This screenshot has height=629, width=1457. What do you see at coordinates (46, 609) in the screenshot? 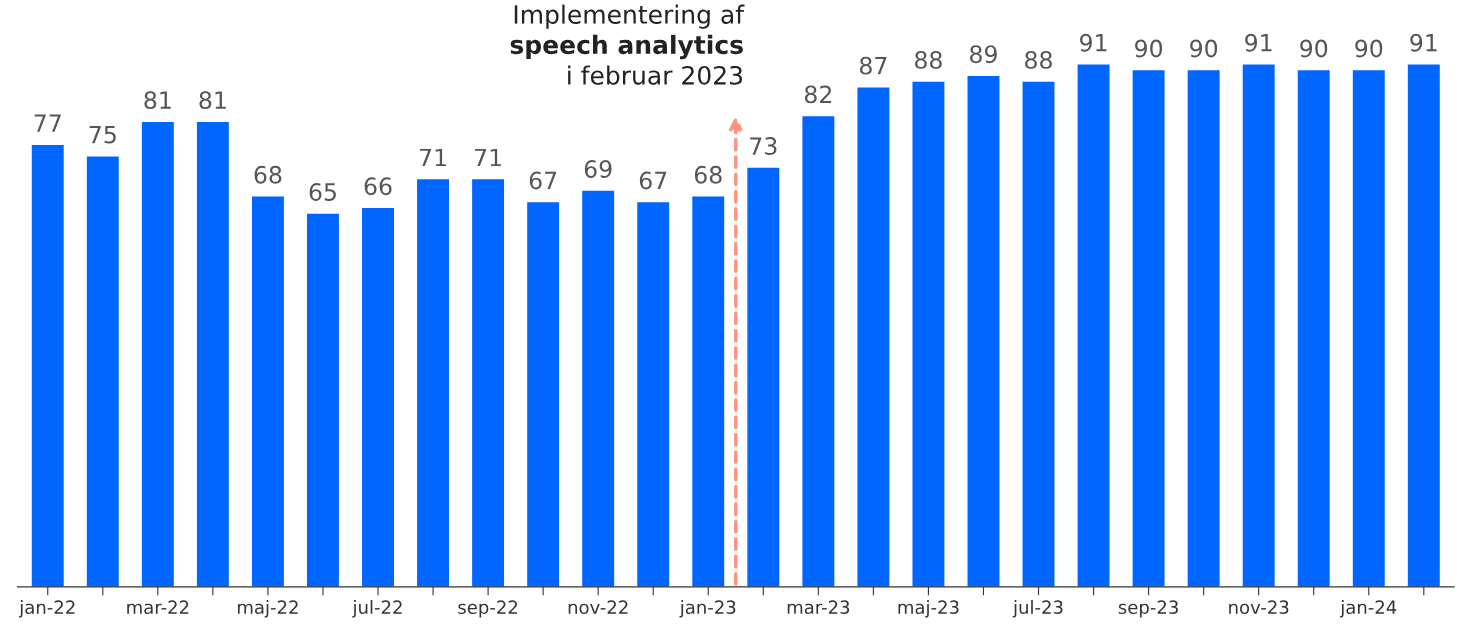
I see `x-tick-label: jan-22` at bounding box center [46, 609].